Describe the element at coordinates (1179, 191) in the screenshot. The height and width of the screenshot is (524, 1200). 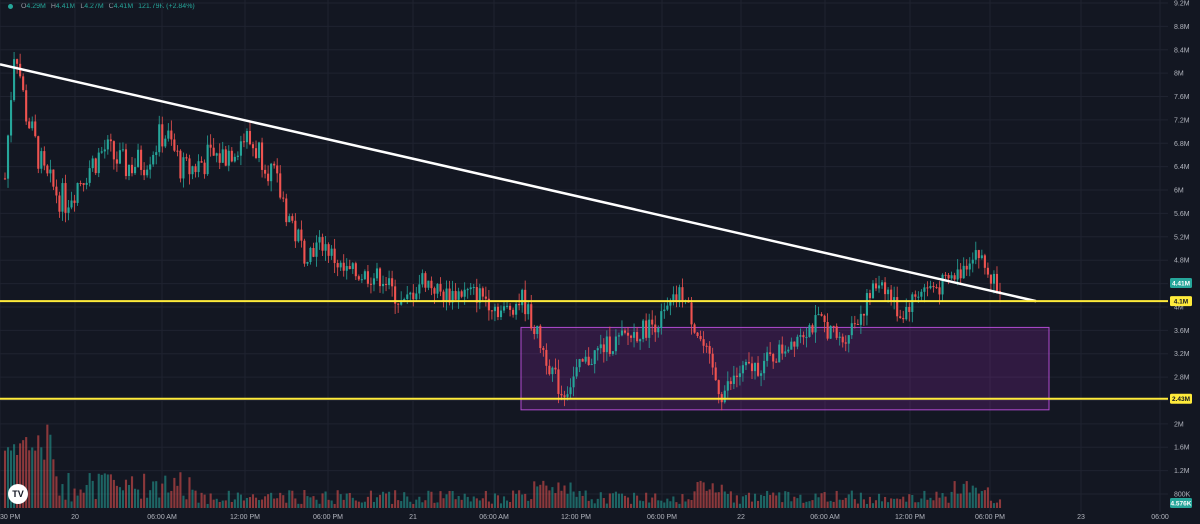
I see `y-tick-label: 6M` at that location.